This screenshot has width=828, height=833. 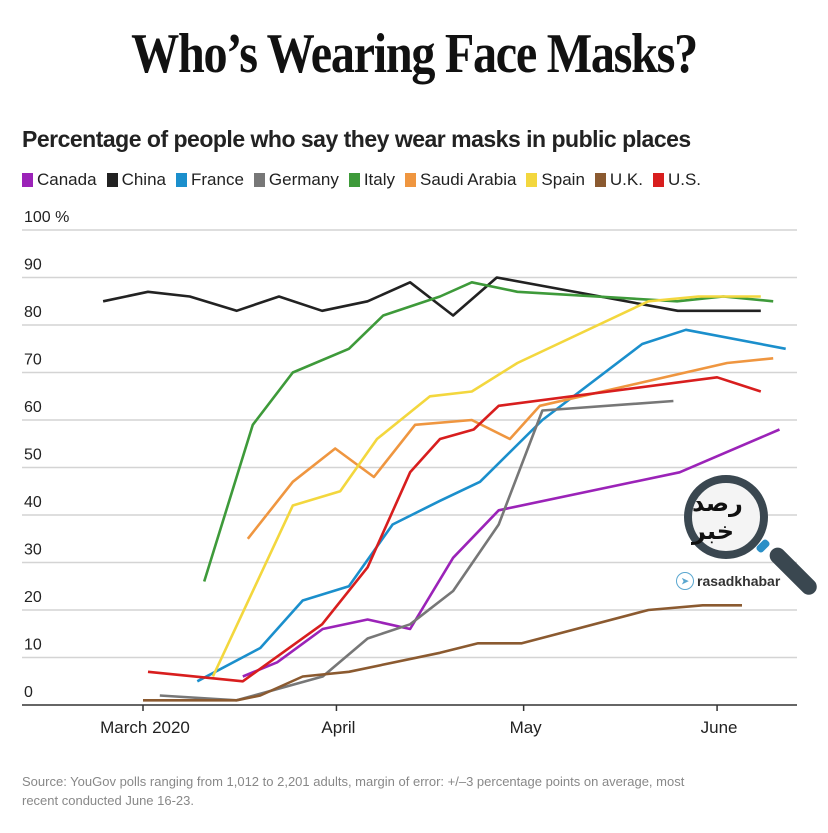 I want to click on y-tick-label: 20, so click(x=33, y=597).